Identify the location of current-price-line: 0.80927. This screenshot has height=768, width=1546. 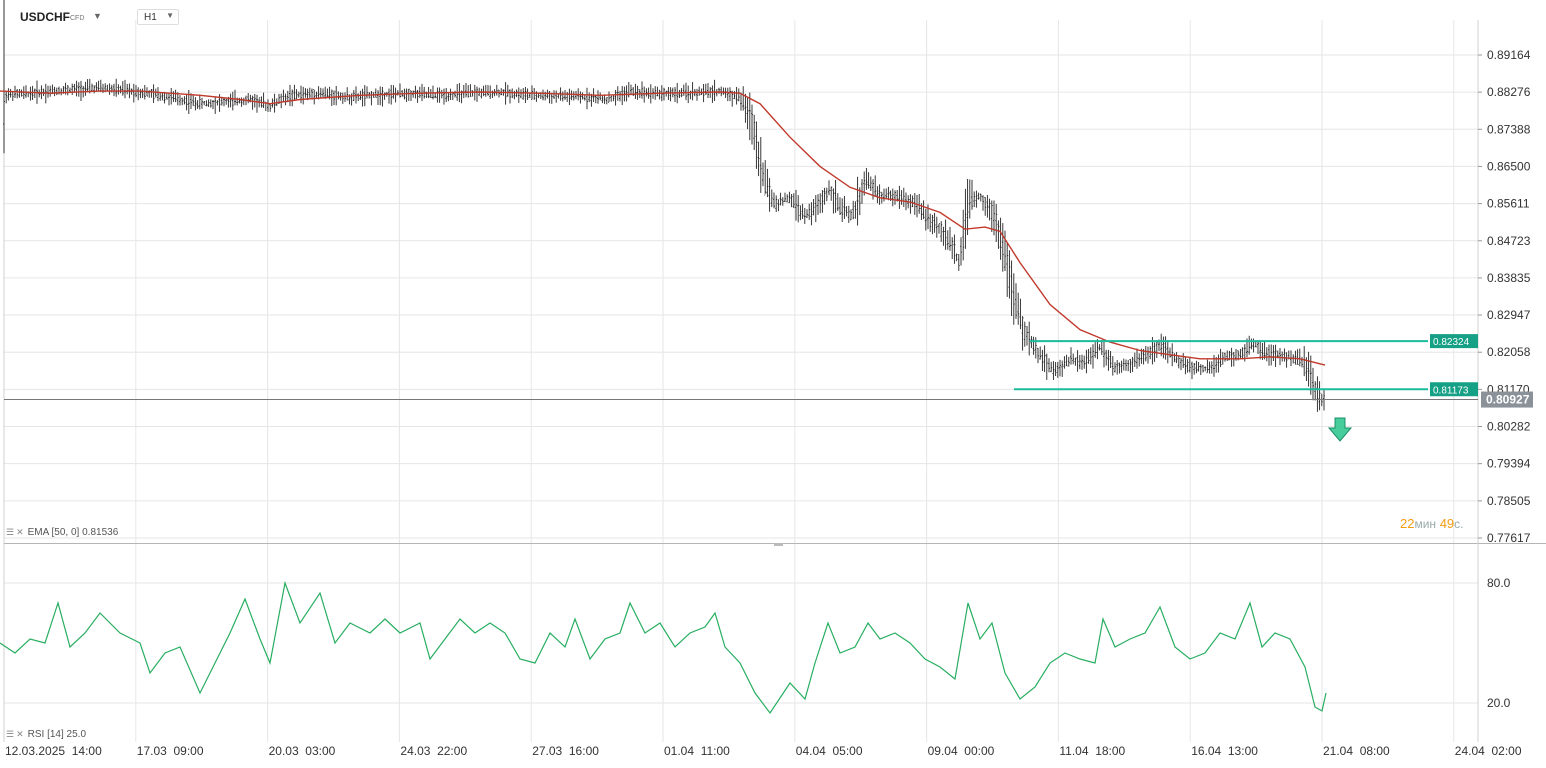
(768, 399).